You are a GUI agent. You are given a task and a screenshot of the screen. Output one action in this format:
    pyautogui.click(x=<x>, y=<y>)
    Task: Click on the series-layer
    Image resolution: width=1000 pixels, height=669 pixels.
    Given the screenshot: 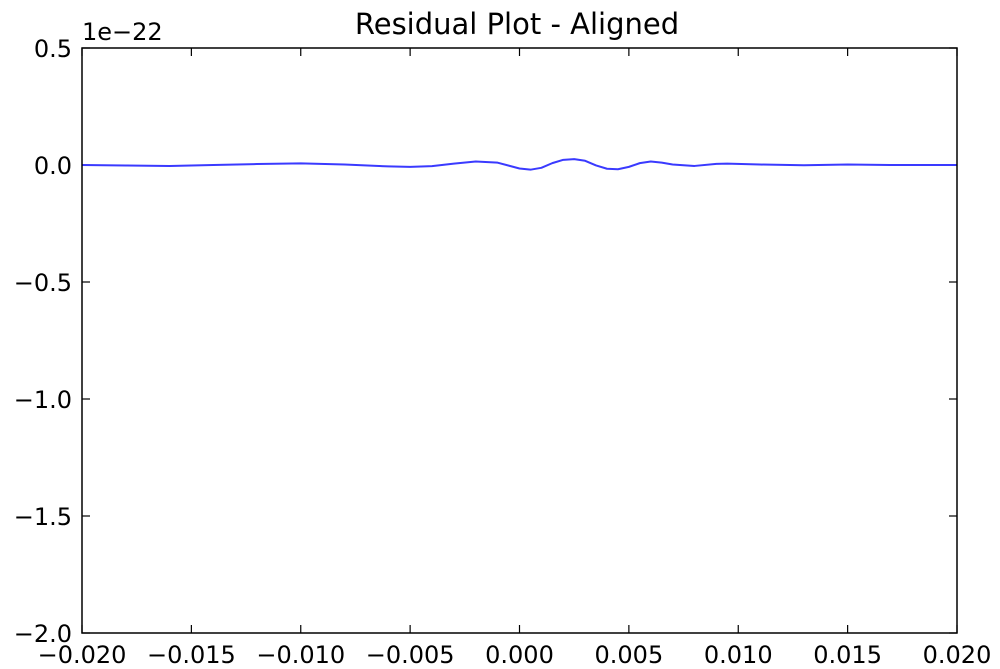 What is the action you would take?
    pyautogui.click(x=519, y=164)
    